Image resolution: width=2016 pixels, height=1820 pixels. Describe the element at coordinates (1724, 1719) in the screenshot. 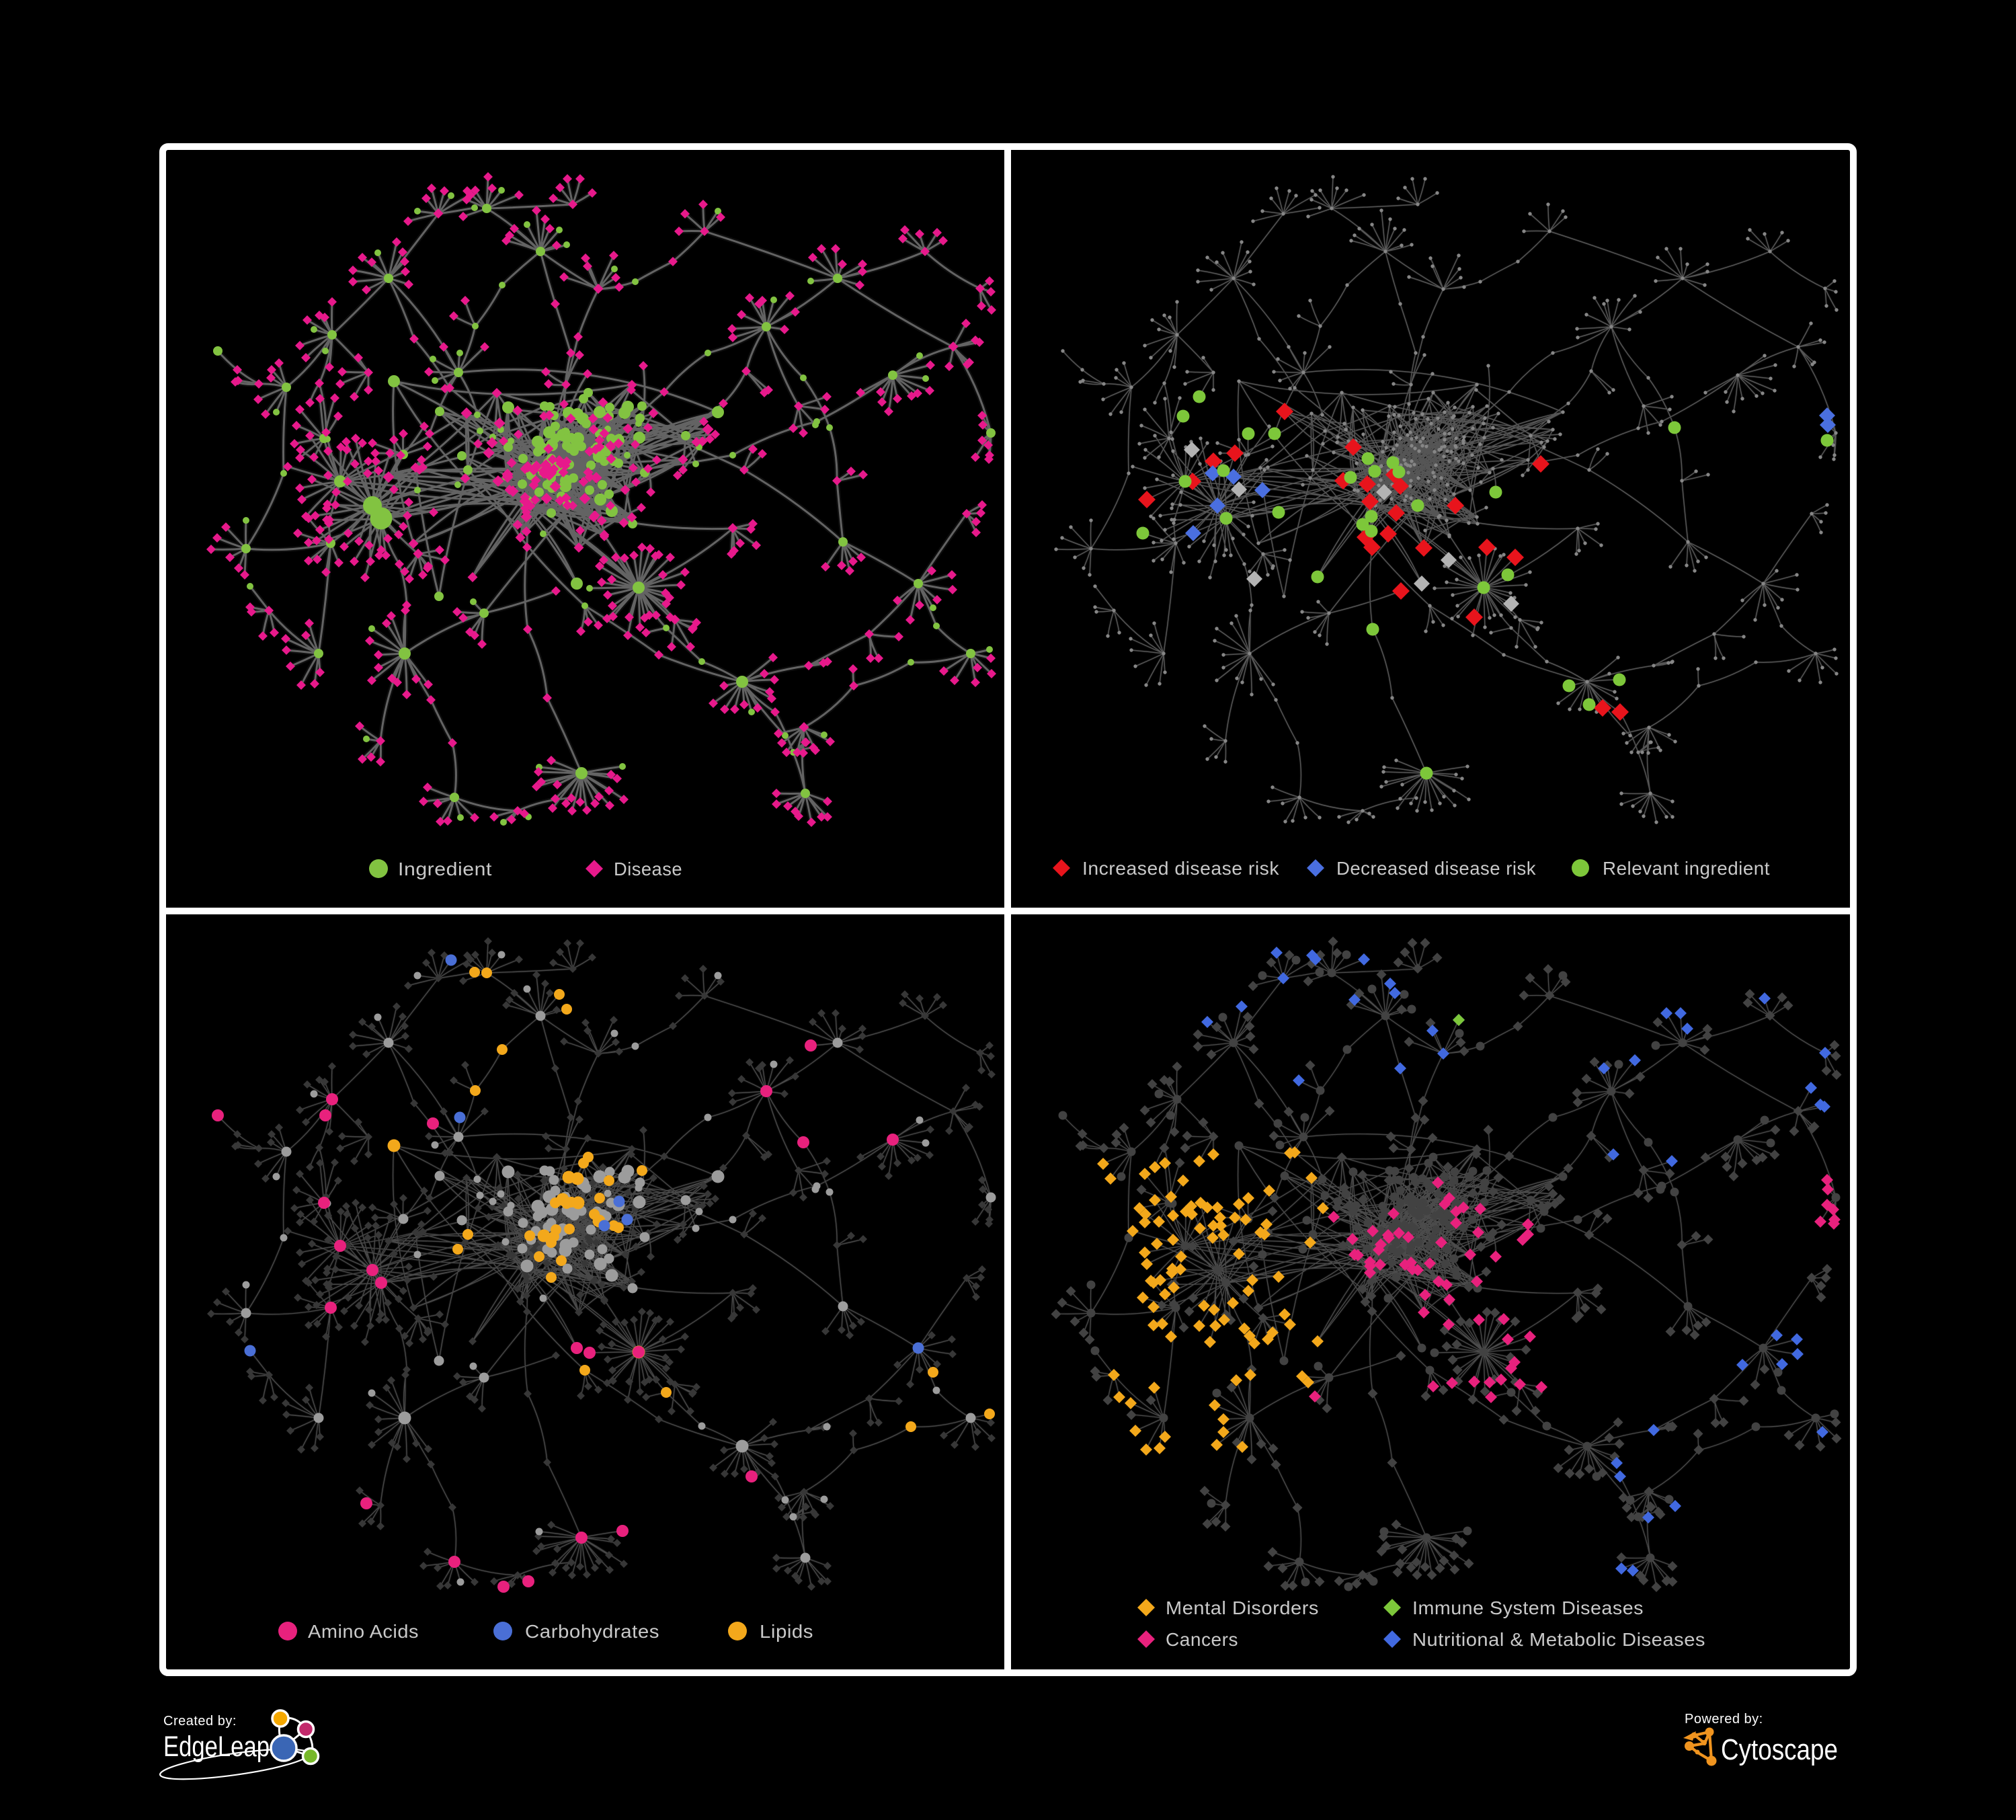

I see `svg-text: Powered by:` at that location.